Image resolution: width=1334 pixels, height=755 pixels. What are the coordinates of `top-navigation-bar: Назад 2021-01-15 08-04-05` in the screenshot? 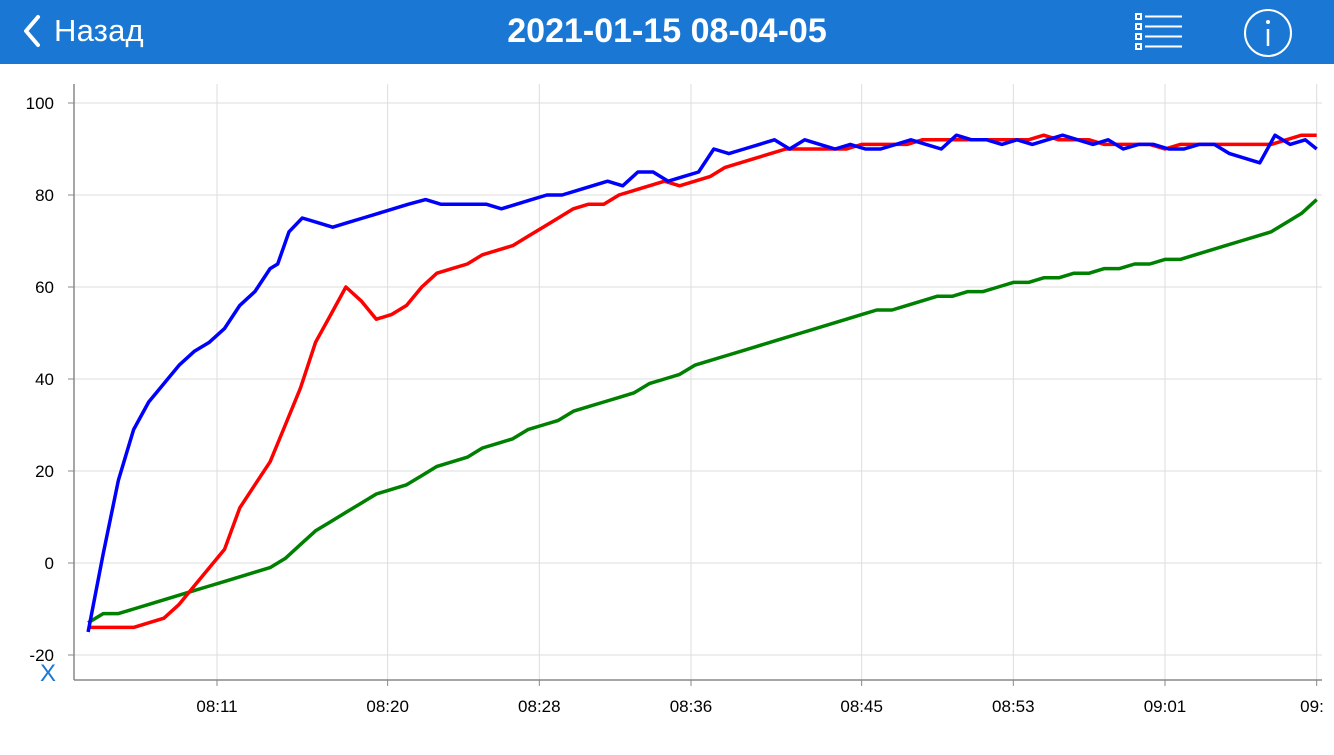 It's located at (667, 32).